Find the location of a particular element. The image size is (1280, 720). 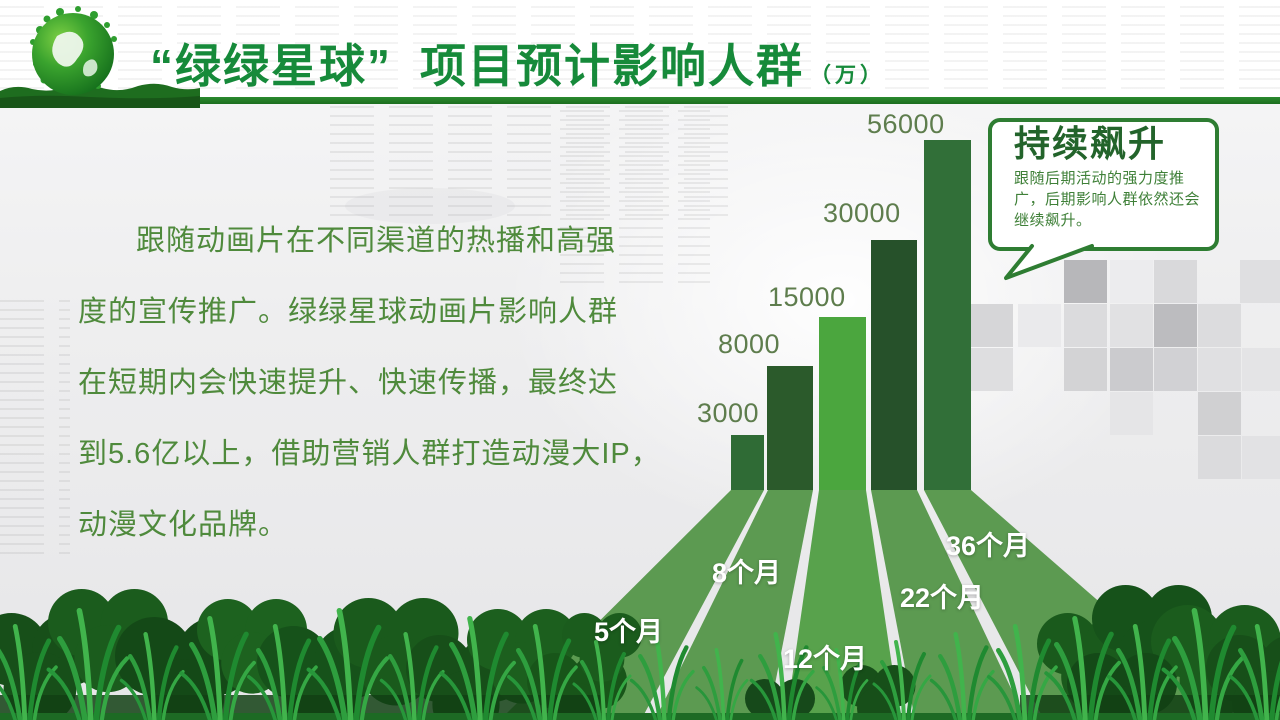

globe-icon is located at coordinates (73, 50).